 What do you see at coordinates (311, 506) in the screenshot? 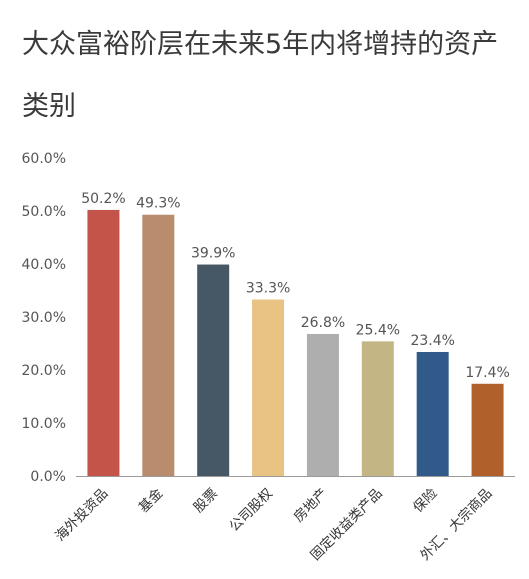
I see `x-tick-label: 房地产` at bounding box center [311, 506].